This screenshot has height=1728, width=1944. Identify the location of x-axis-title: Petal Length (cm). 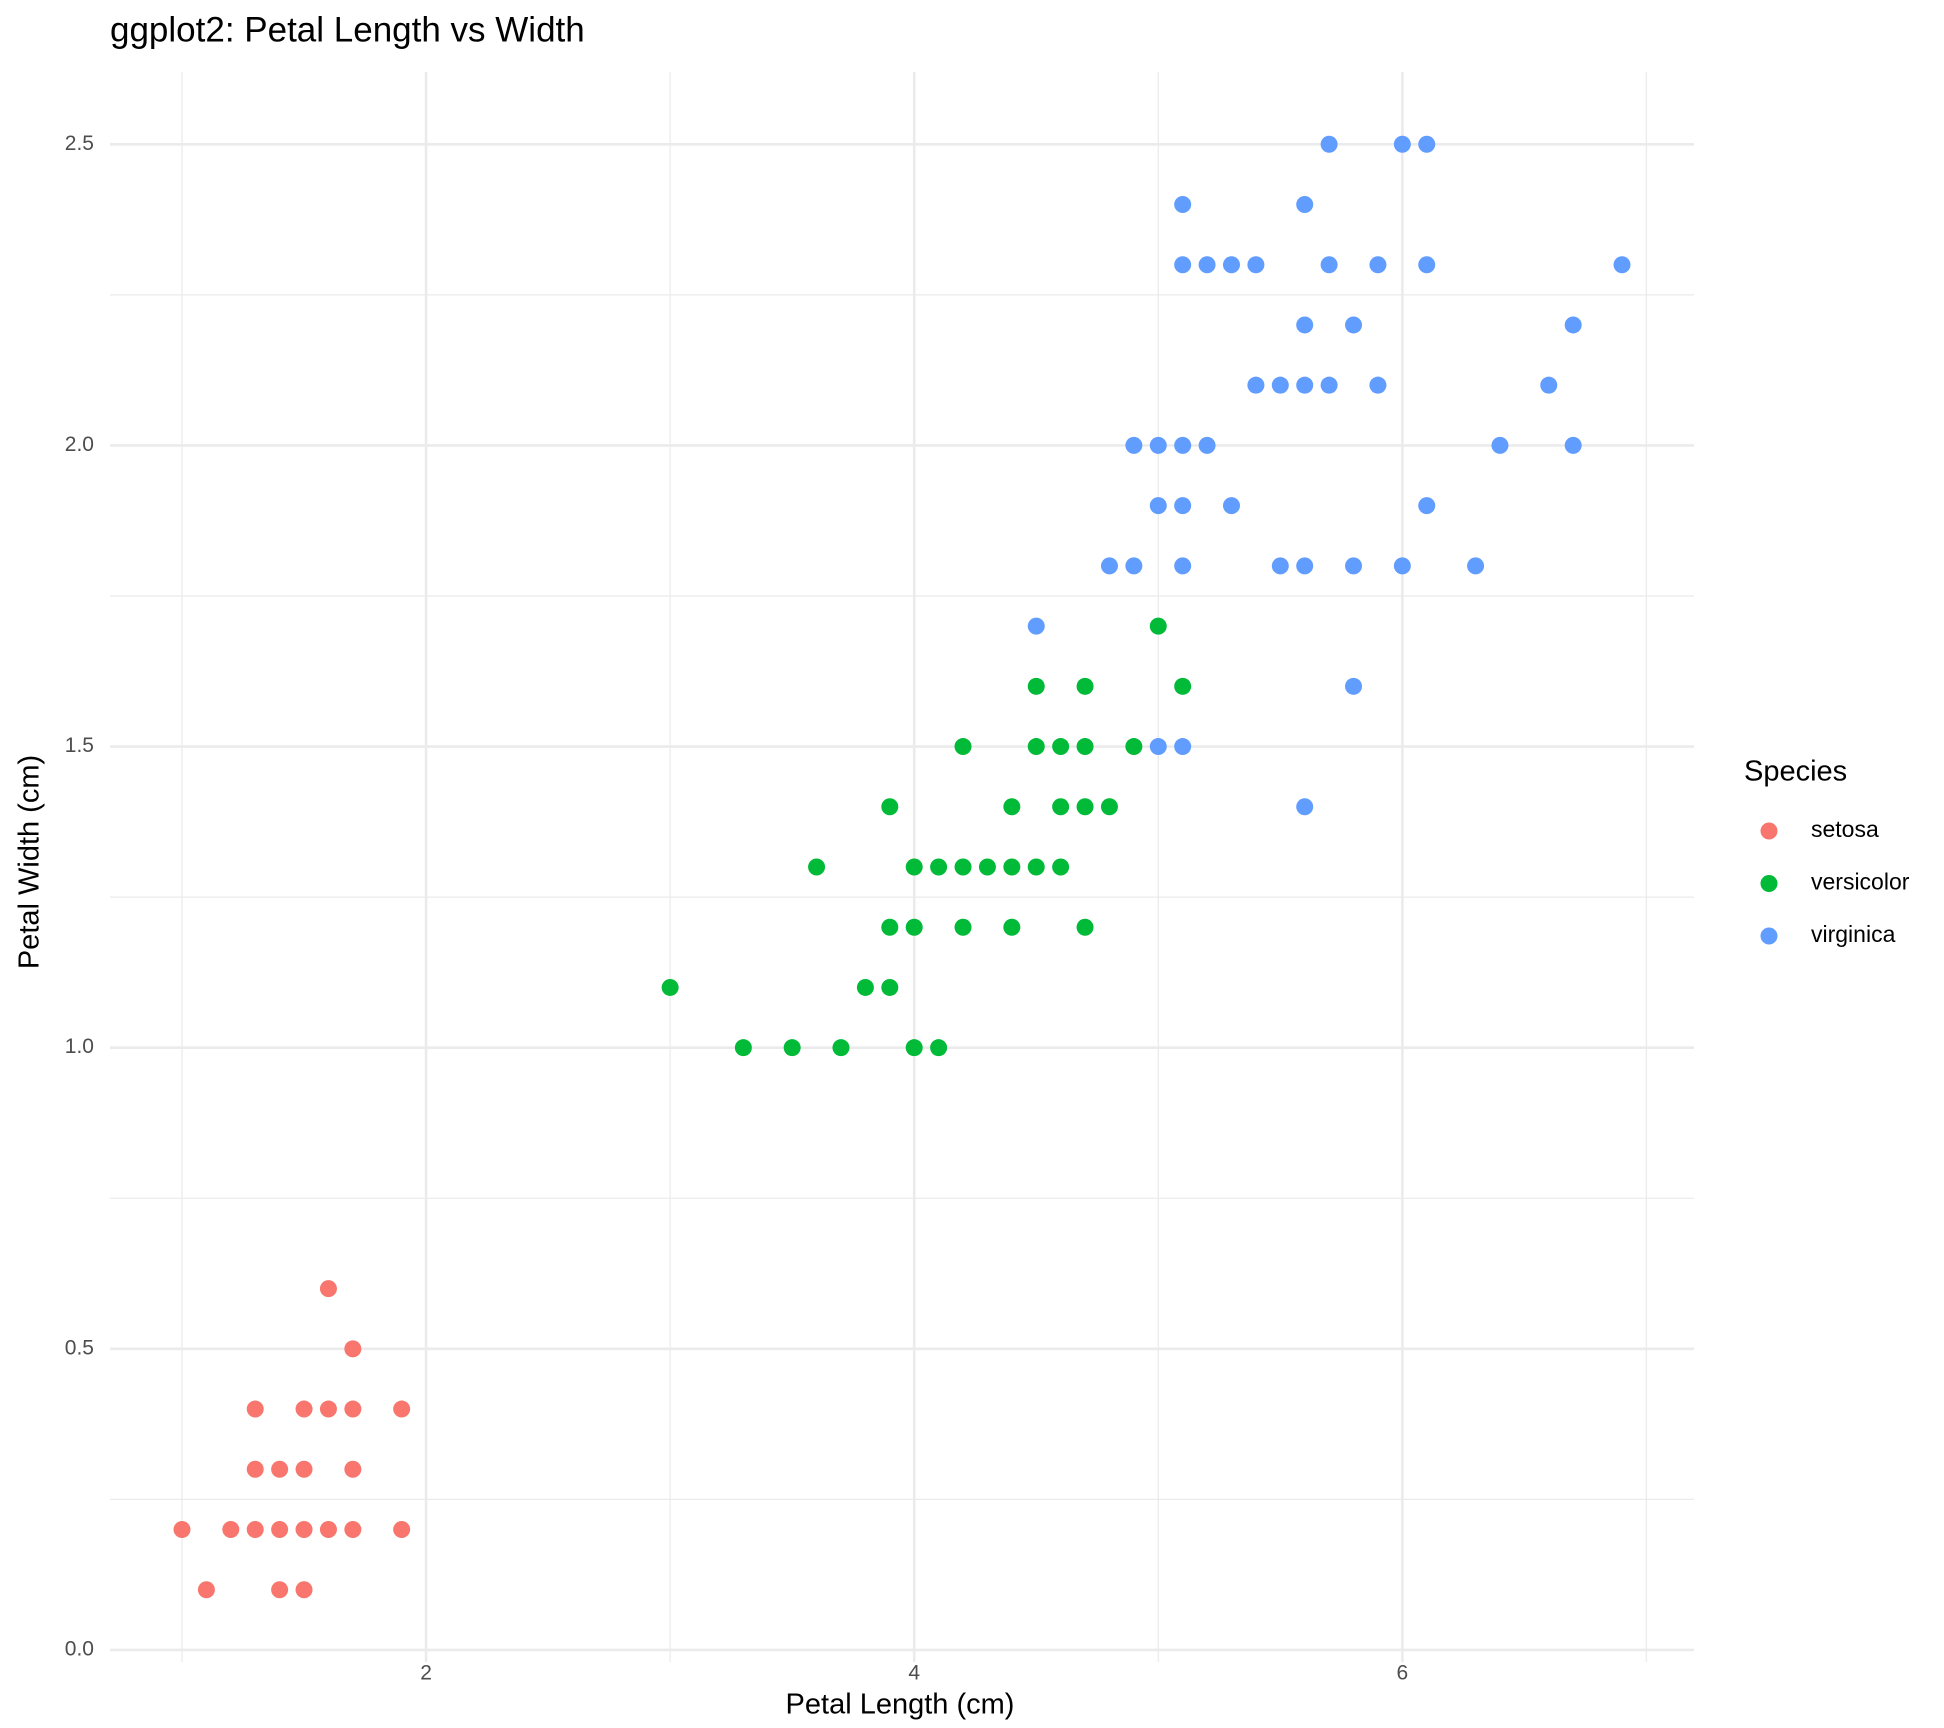
(900, 1705).